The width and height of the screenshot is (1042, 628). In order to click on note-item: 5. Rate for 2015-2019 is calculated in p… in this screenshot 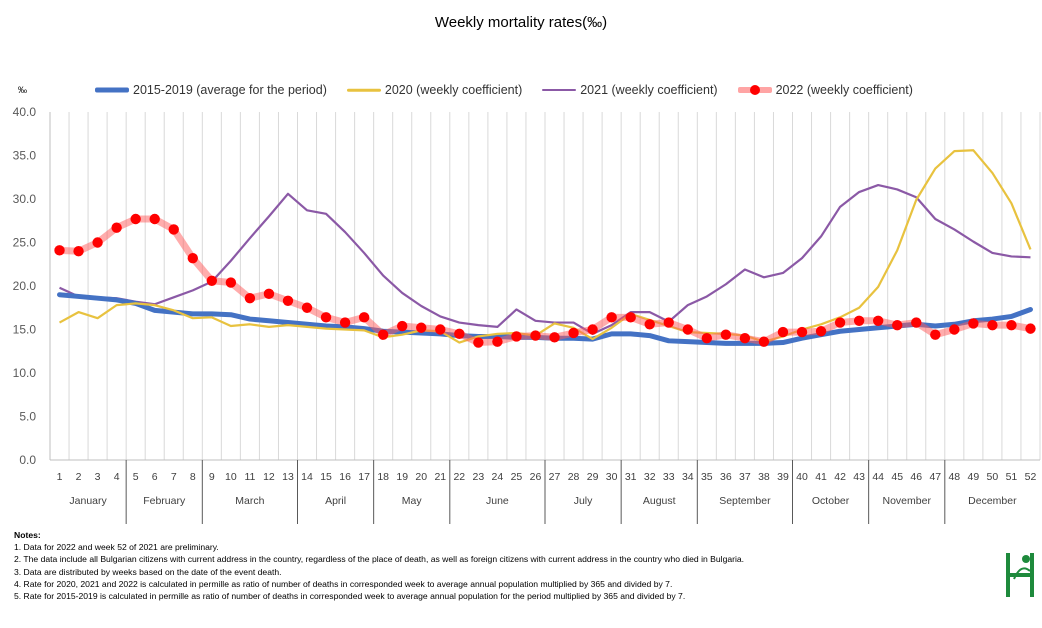, I will do `click(350, 596)`.